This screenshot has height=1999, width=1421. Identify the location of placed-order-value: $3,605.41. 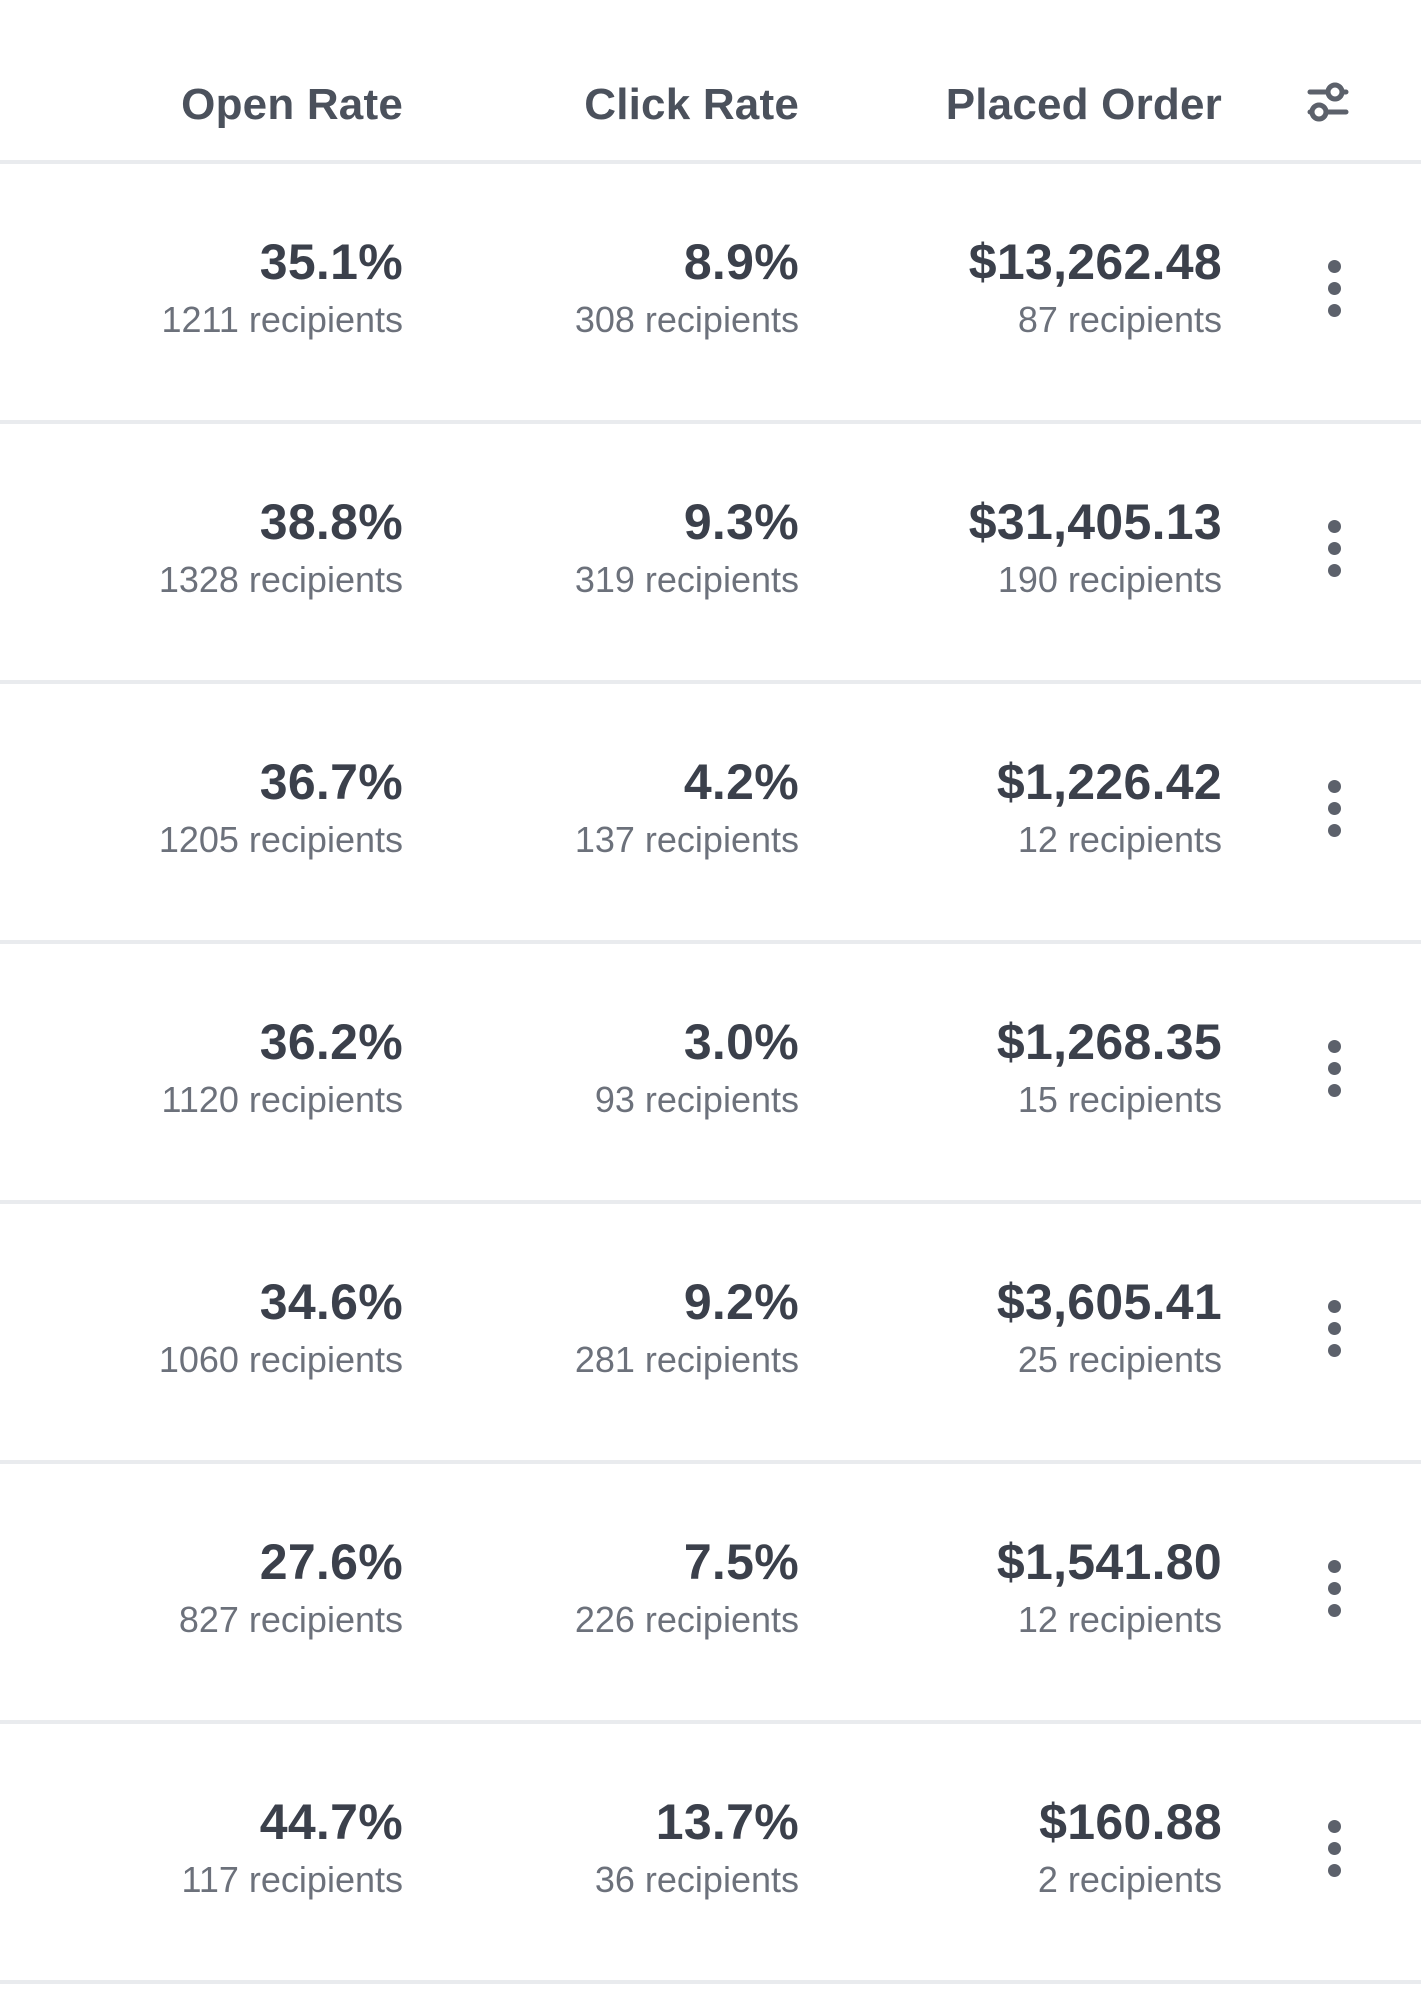
(1109, 1302).